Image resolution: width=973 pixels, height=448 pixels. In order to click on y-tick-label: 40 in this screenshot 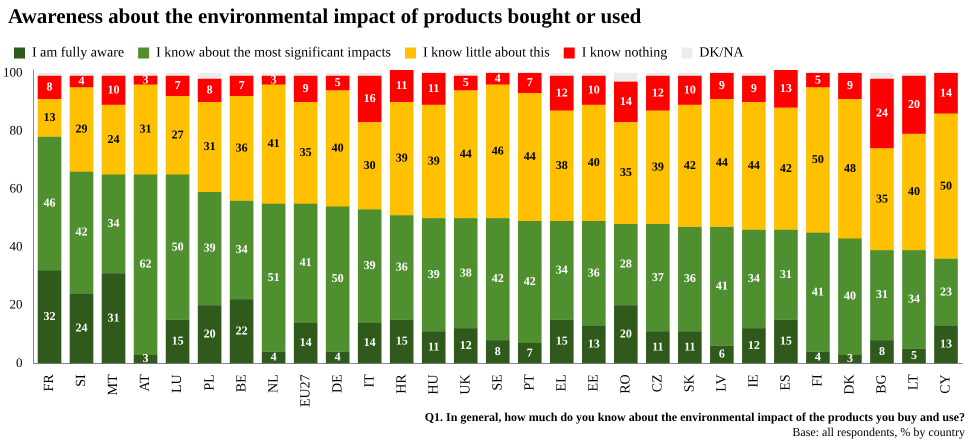, I will do `click(16, 246)`.